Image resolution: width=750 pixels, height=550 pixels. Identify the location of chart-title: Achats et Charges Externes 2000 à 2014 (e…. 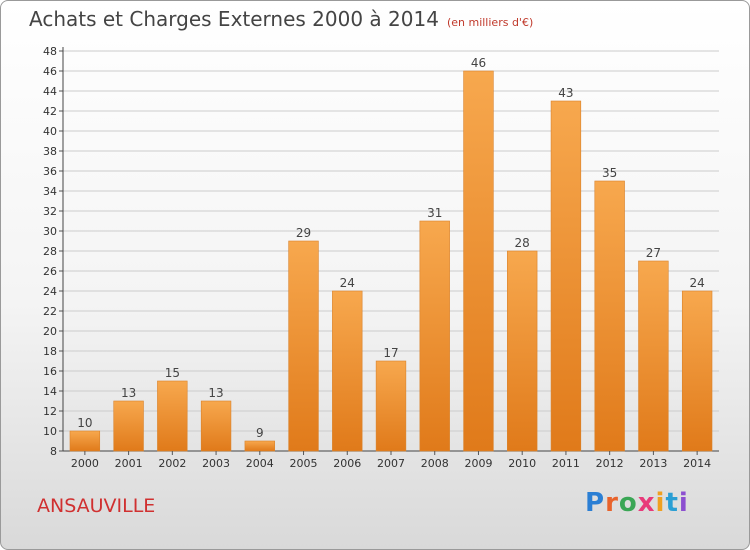
(281, 19).